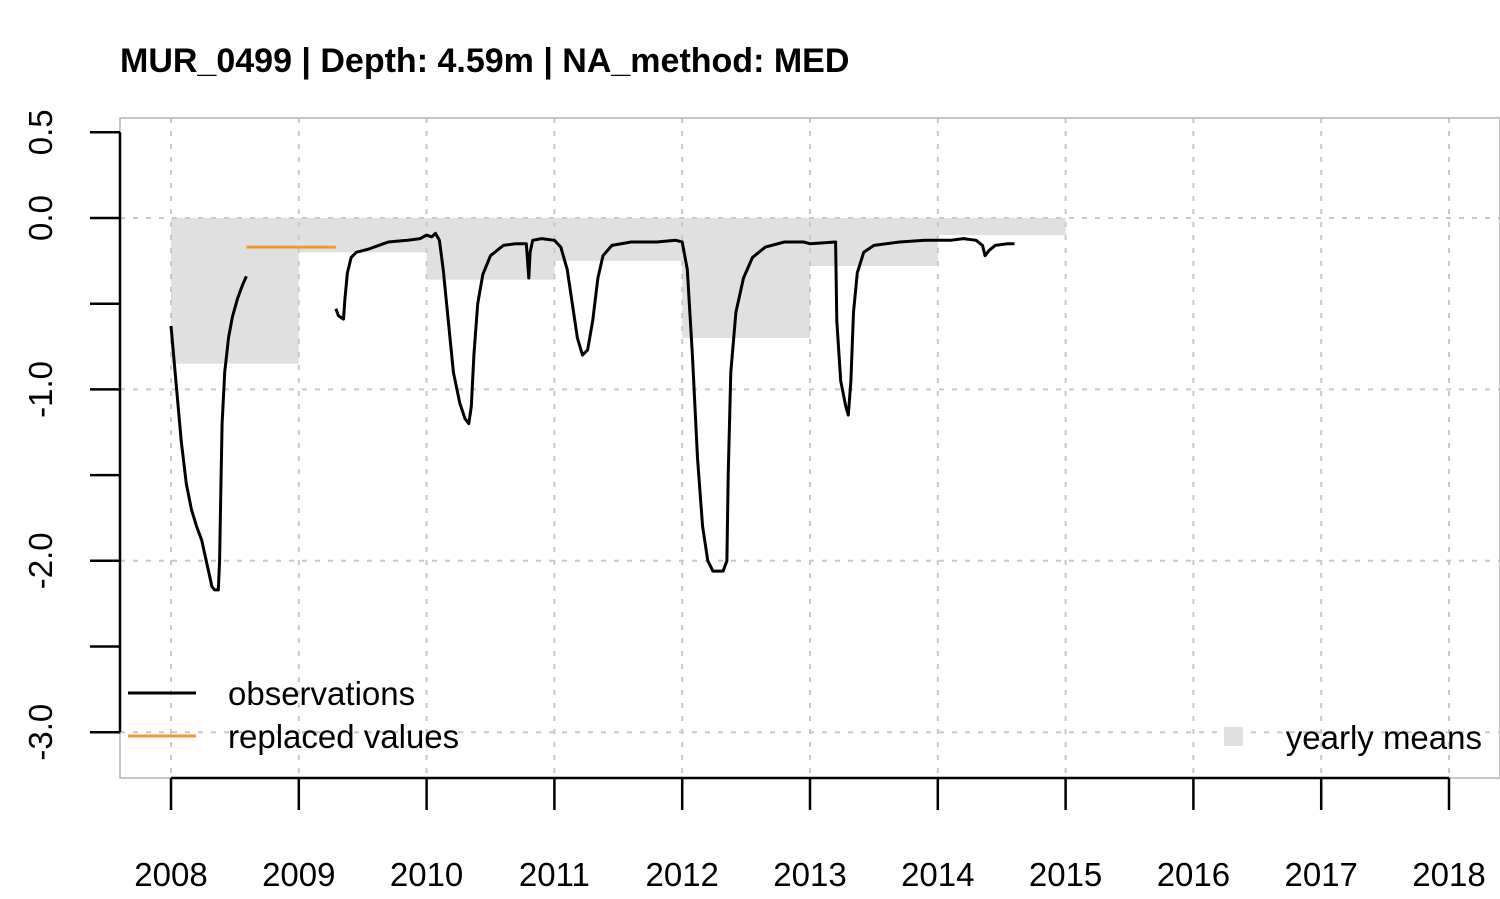 The height and width of the screenshot is (899, 1500). I want to click on y-tick-label: -1.0, so click(40, 389).